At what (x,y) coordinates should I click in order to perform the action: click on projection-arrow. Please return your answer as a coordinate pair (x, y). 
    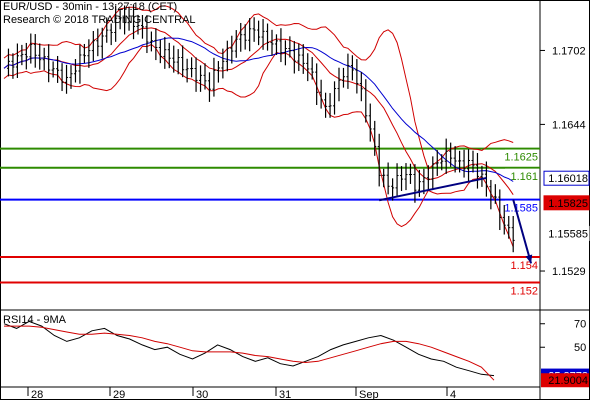
    Looking at the image, I should click on (522, 231).